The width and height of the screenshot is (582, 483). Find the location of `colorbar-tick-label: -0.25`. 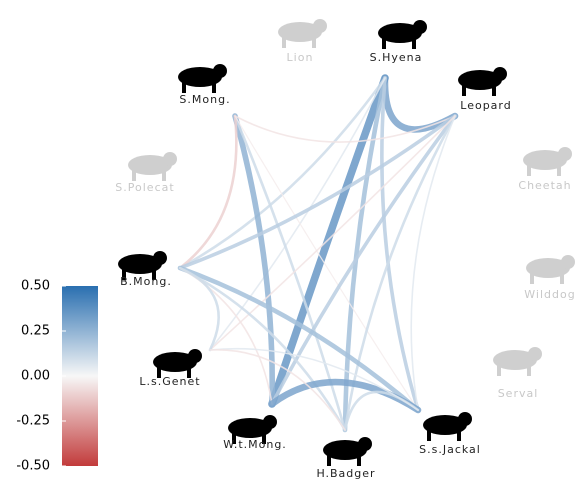

colorbar-tick-label: -0.25 is located at coordinates (33, 421).